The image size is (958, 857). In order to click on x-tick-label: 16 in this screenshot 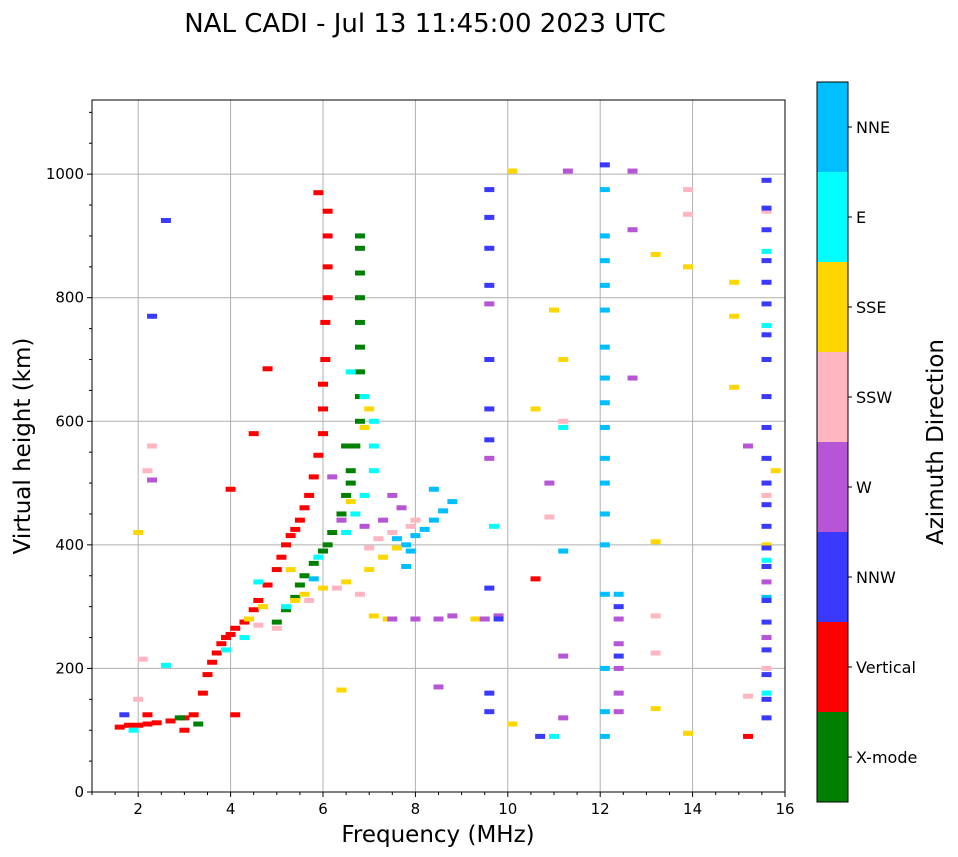, I will do `click(784, 809)`.